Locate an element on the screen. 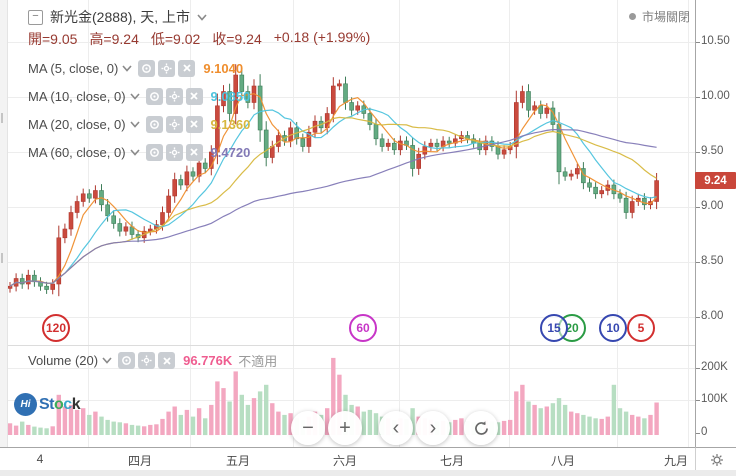  gear-icon is located at coordinates (716, 459).